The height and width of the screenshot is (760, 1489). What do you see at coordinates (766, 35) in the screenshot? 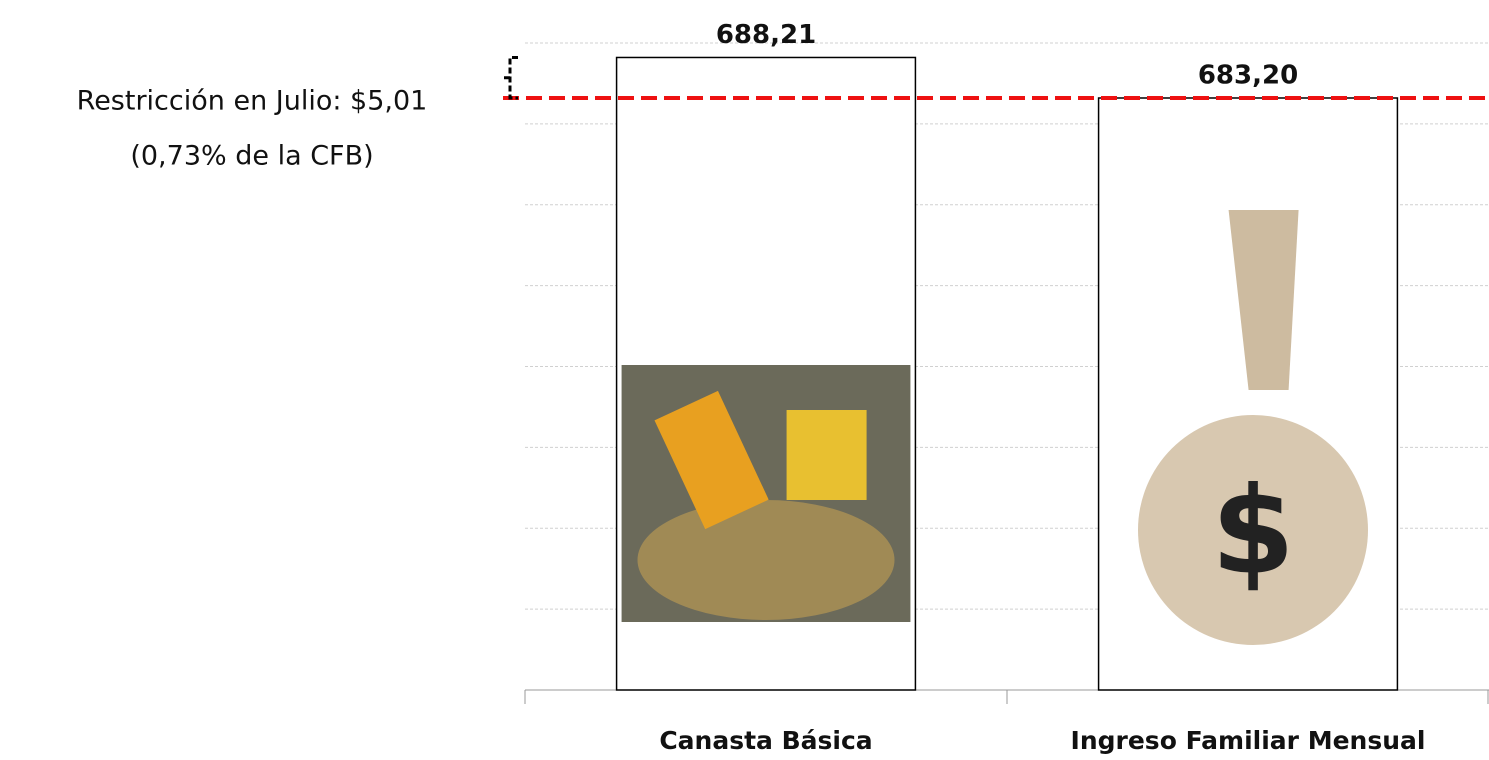
I see `value-label: 688,21` at bounding box center [766, 35].